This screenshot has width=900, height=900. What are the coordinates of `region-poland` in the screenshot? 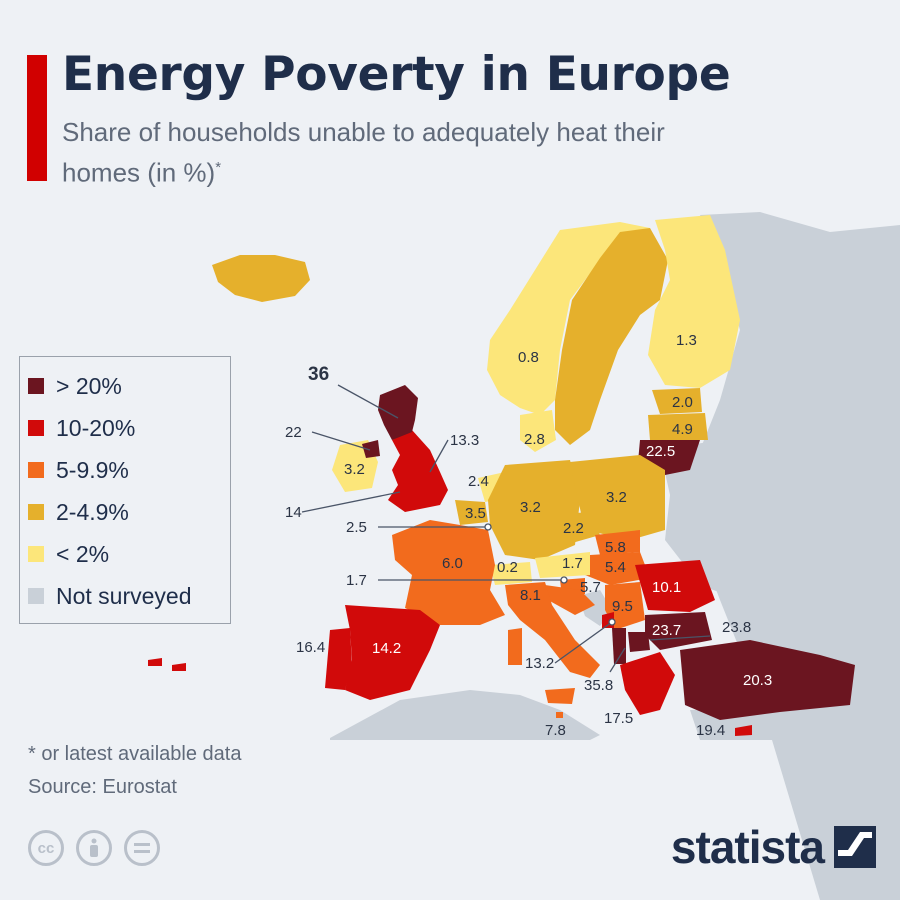 It's located at (617, 497).